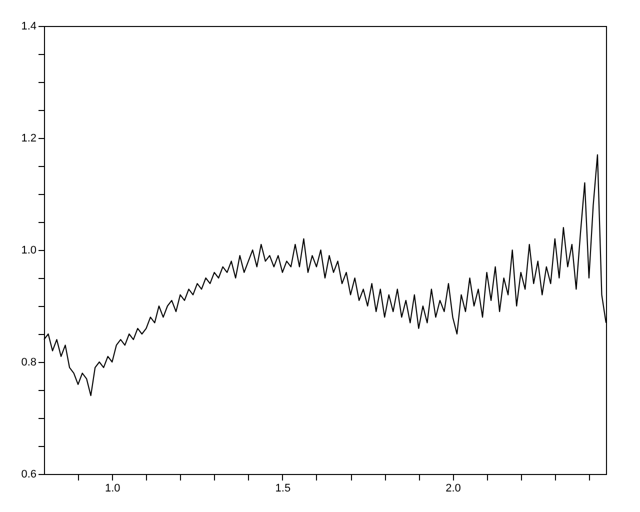 This screenshot has height=512, width=640. Describe the element at coordinates (28, 474) in the screenshot. I see `y-tick-label: 0.6` at that location.